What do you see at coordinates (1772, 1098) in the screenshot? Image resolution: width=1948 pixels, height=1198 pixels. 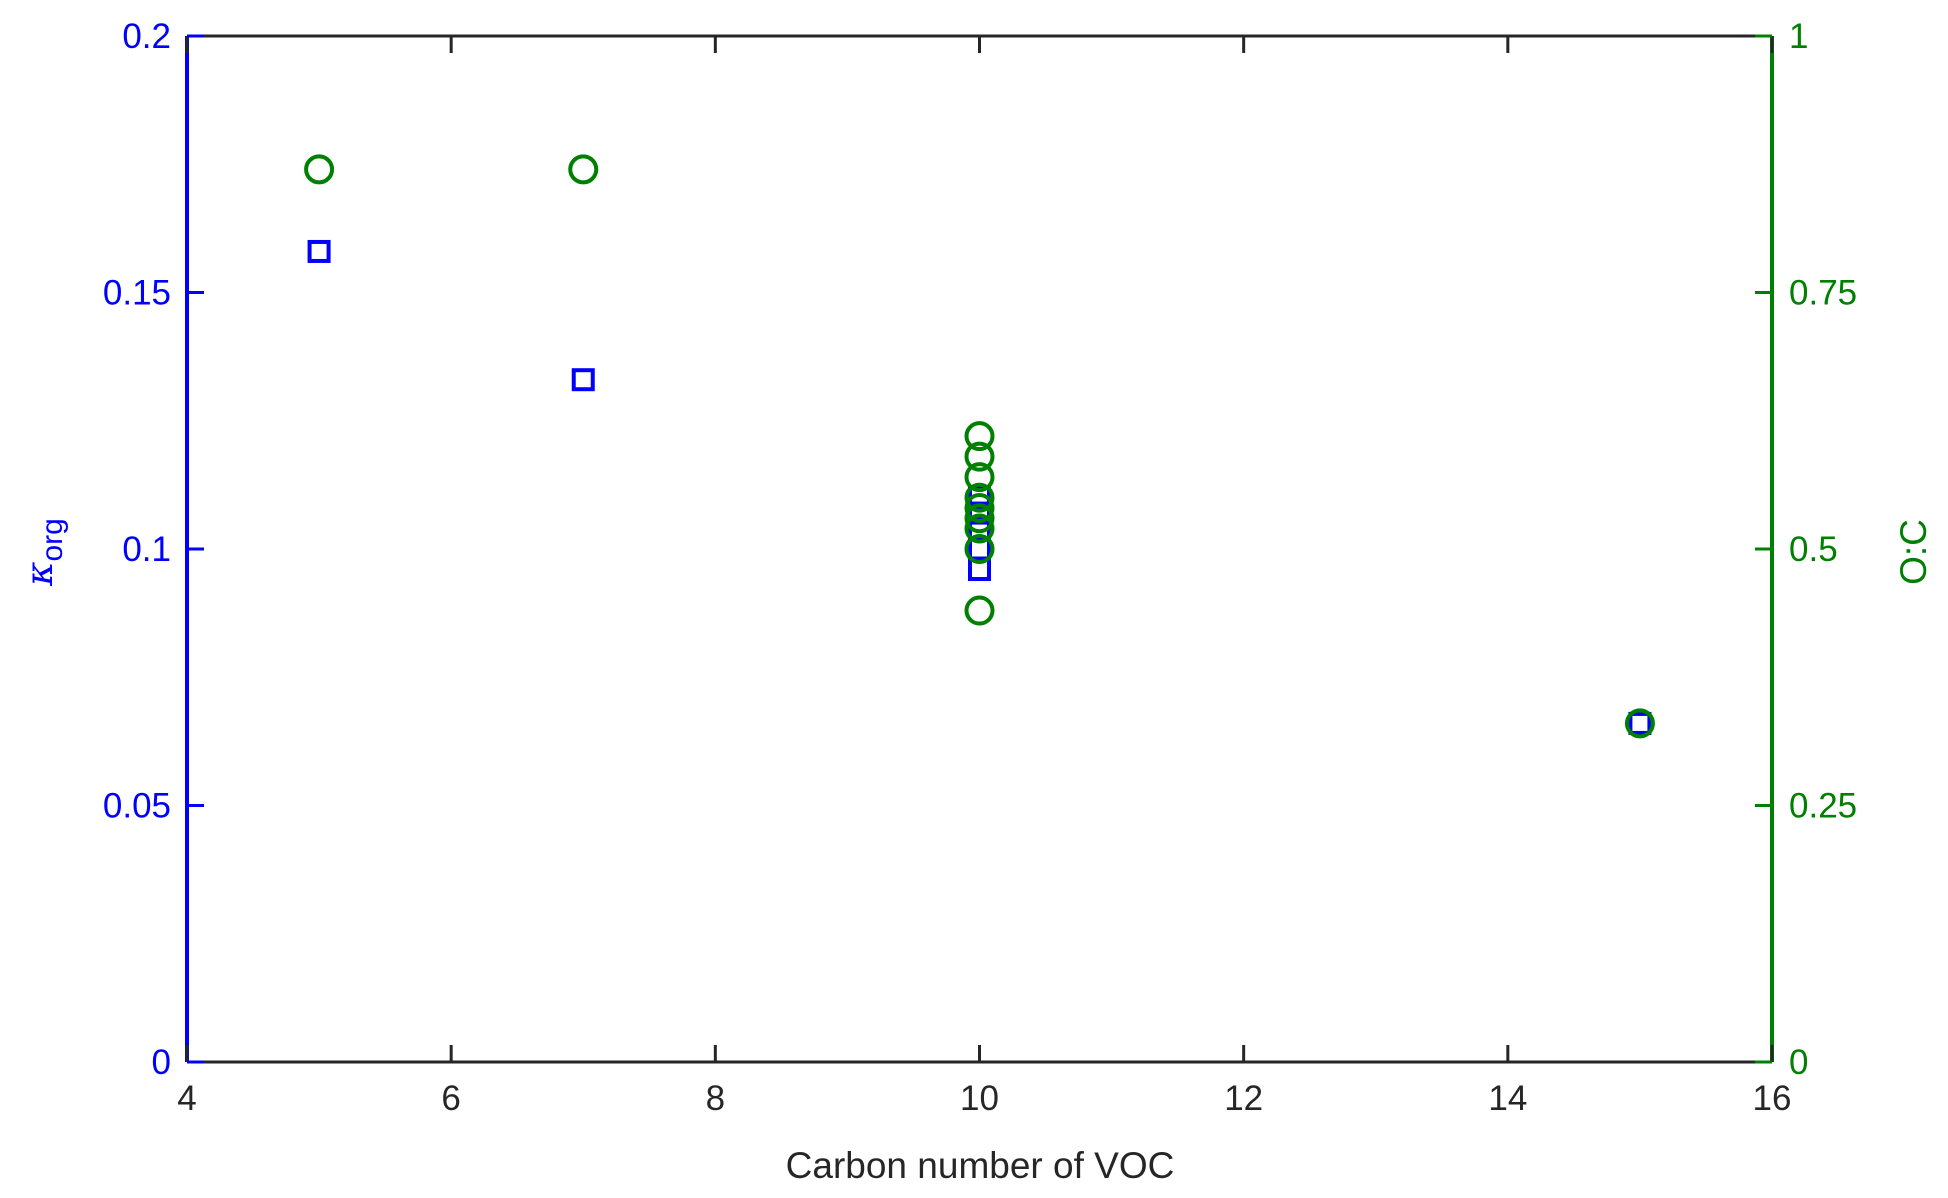 I see `x-tick-label: 16` at bounding box center [1772, 1098].